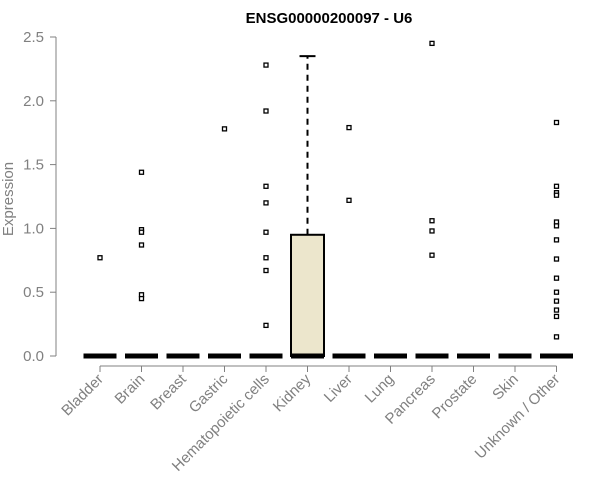  I want to click on y-tick-label: 2.0, so click(33, 101).